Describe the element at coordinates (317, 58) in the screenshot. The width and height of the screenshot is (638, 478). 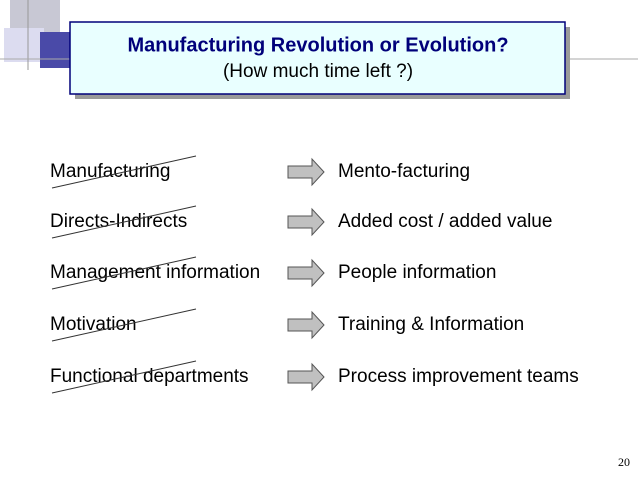
I see `title-box` at that location.